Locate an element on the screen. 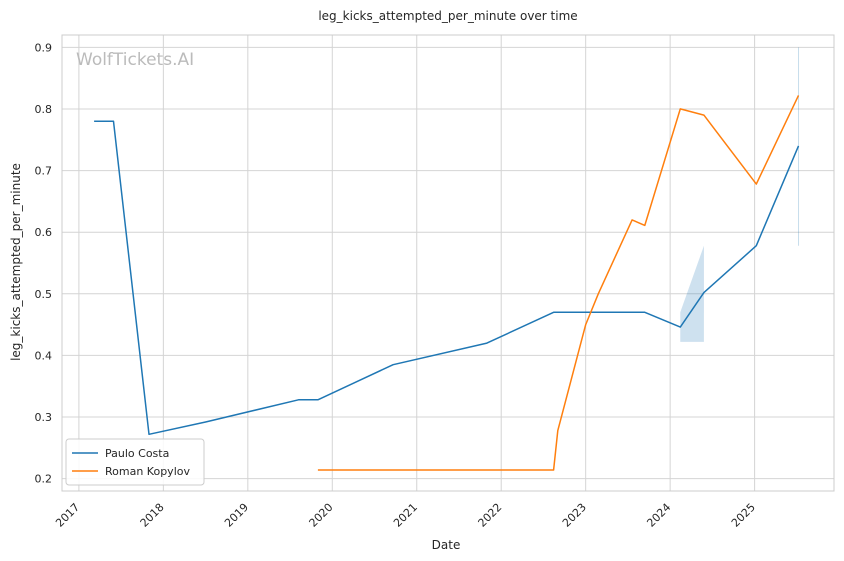  y-axis-label: leg_kicks_attempted_per_minute is located at coordinates (16, 262).